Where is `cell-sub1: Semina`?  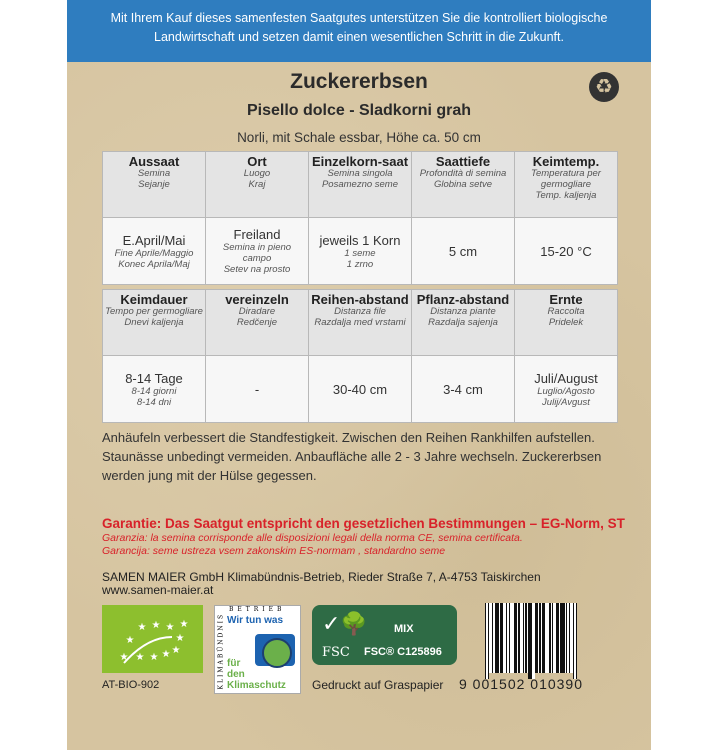
cell-sub1: Semina is located at coordinates (154, 173).